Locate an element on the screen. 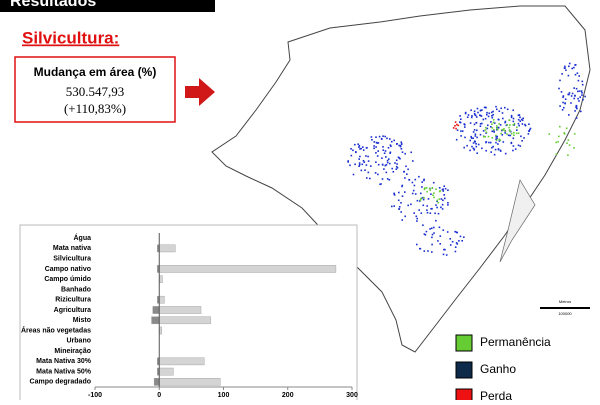 The image size is (600, 405). y-tick-label: Silvicultura is located at coordinates (72, 259).